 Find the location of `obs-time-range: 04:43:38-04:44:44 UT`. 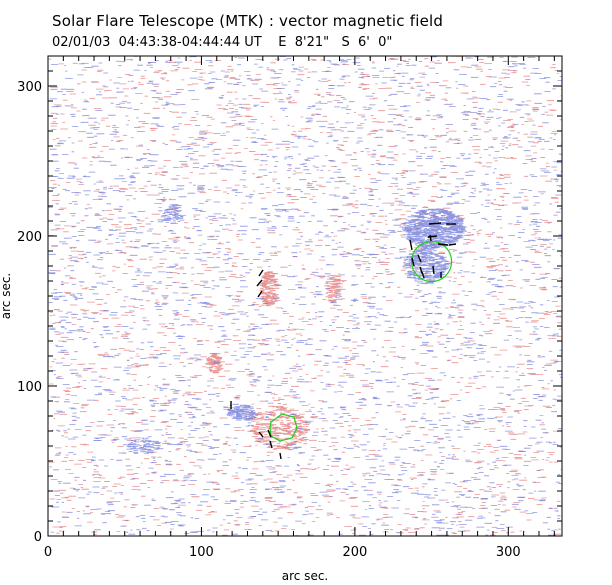

obs-time-range: 04:43:38-04:44:44 UT is located at coordinates (190, 42).